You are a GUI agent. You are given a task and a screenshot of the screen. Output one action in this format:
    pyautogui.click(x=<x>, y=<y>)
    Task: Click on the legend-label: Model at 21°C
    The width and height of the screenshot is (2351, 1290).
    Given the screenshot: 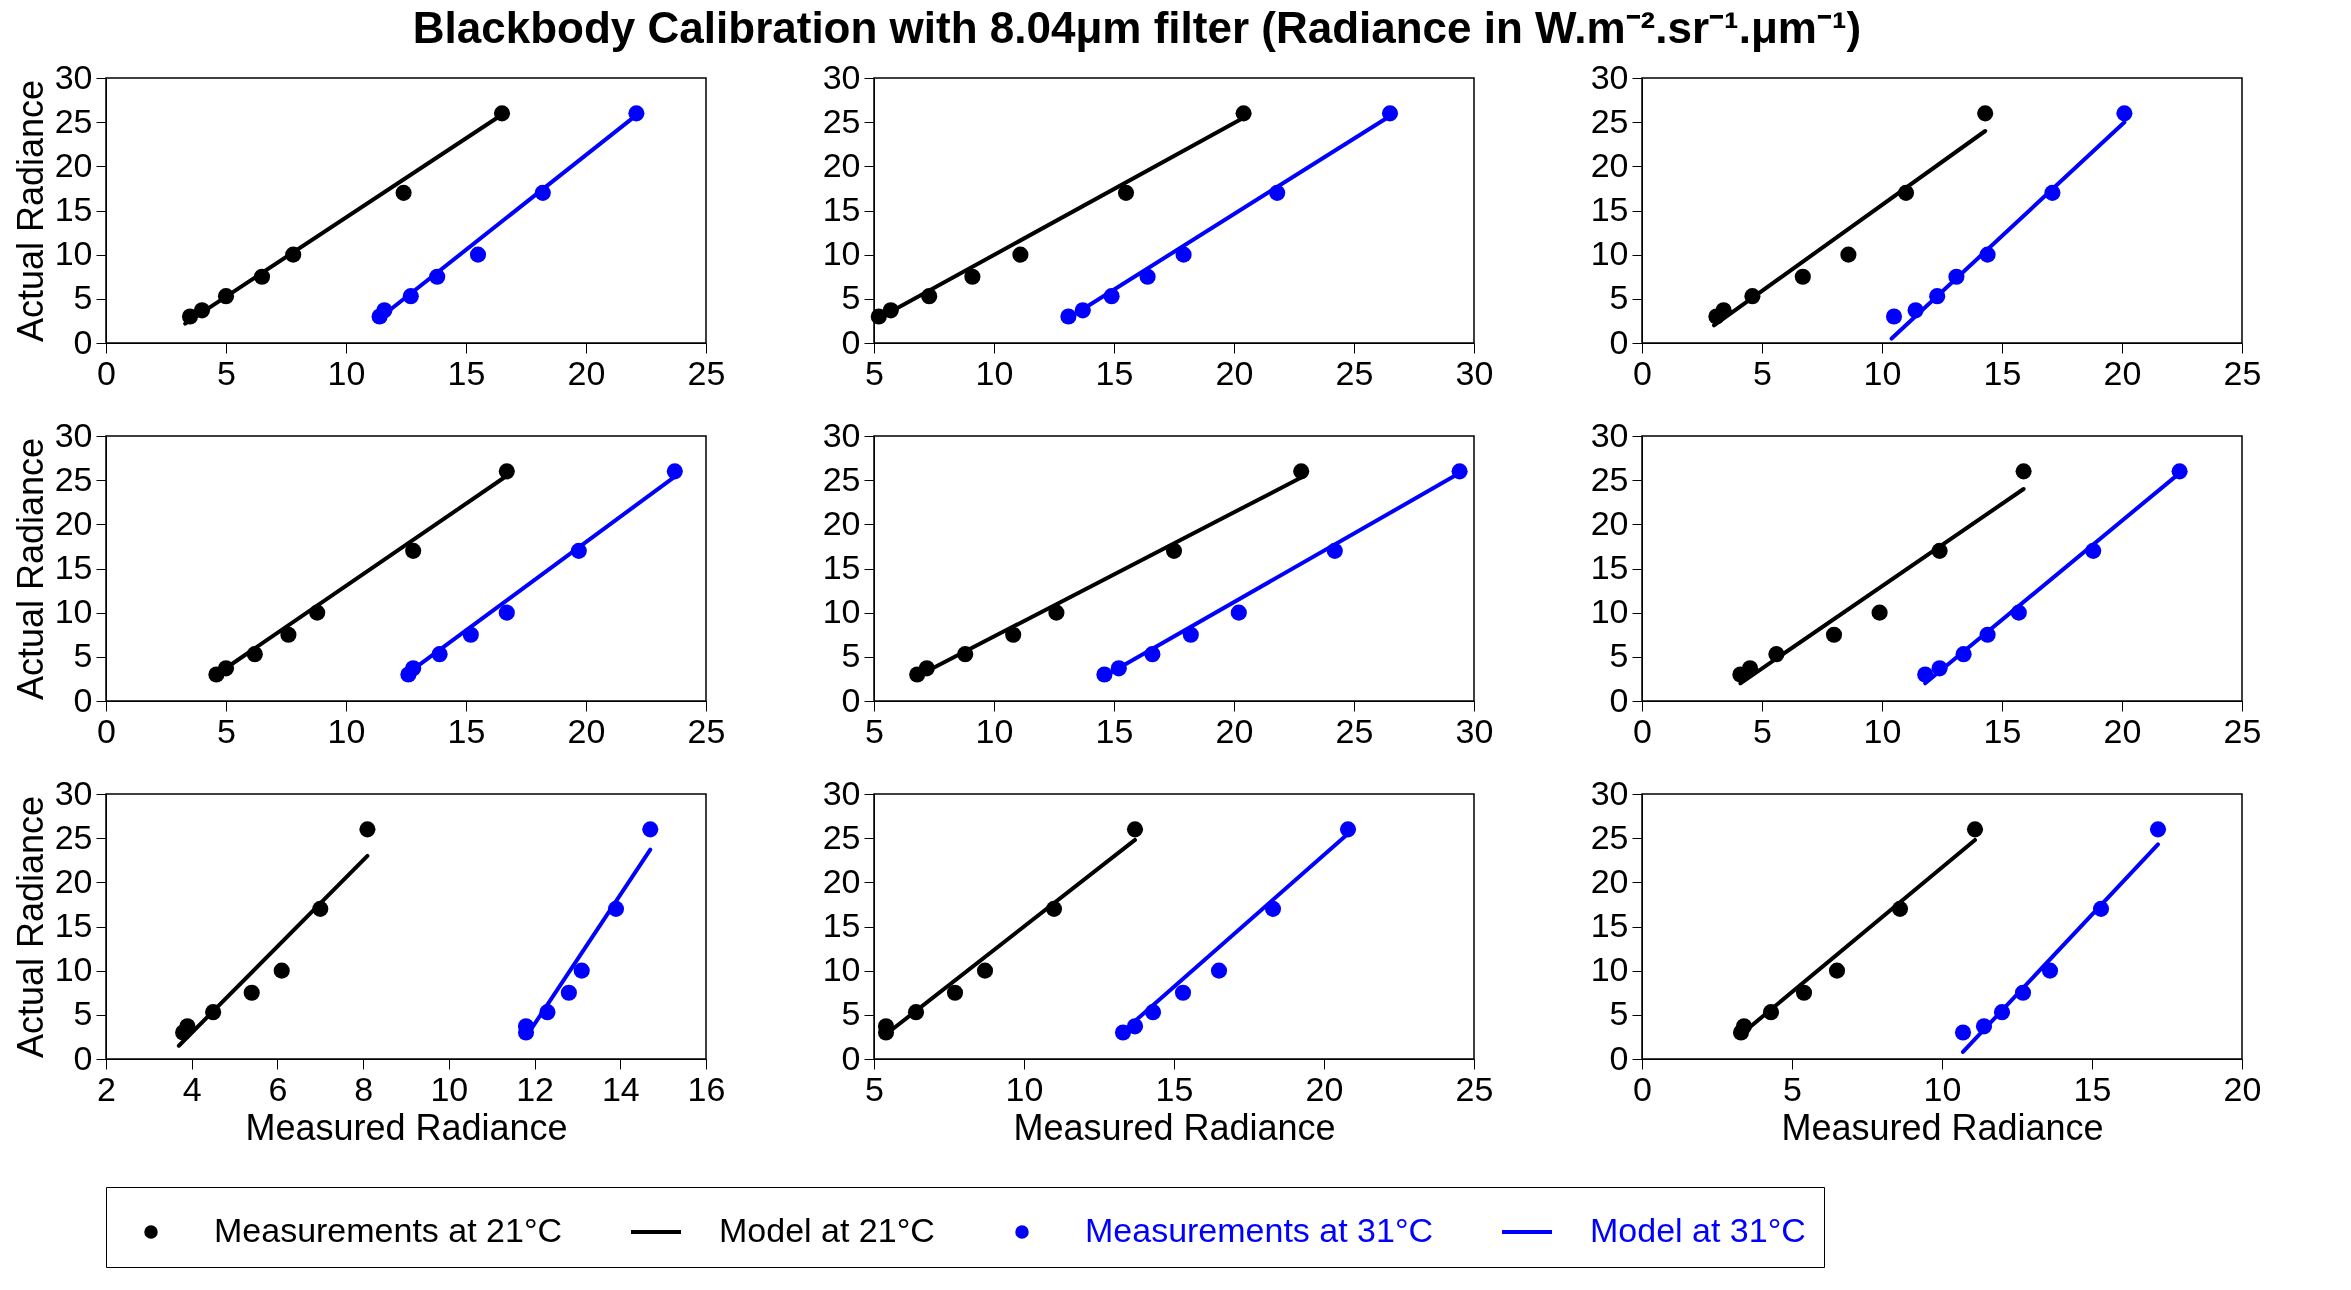 What is the action you would take?
    pyautogui.click(x=827, y=1230)
    